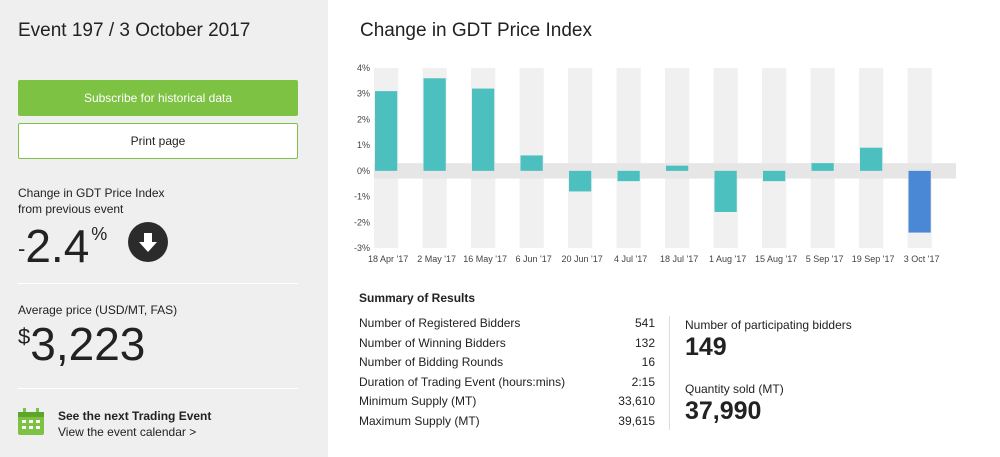  What do you see at coordinates (873, 259) in the screenshot?
I see `x-tick-label: 19 Sep '17` at bounding box center [873, 259].